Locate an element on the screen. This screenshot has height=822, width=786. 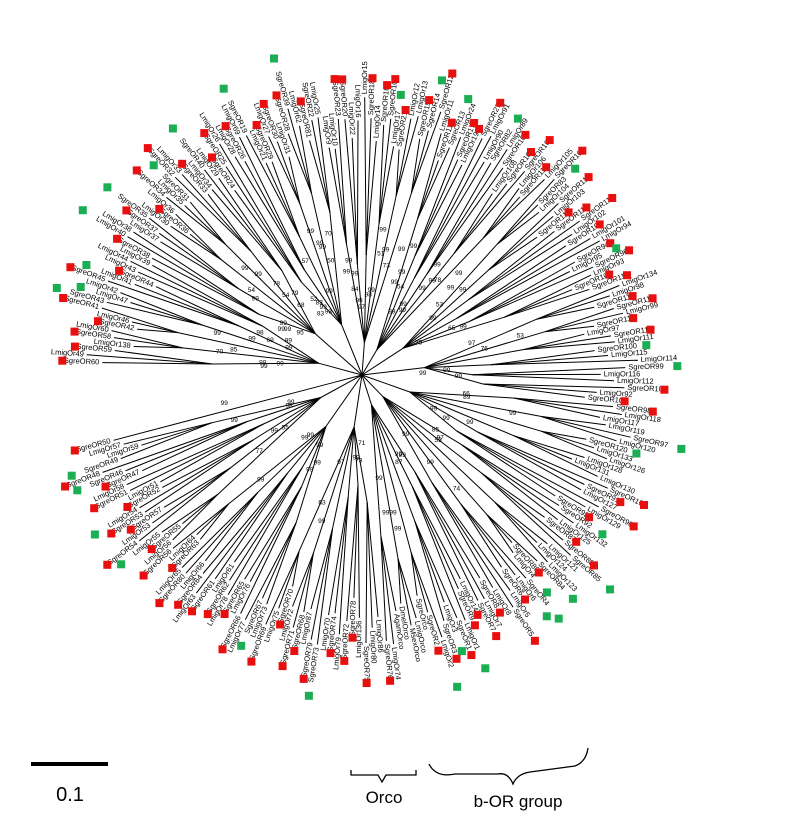
bootstrap-value: 98 is located at coordinates (289, 405).